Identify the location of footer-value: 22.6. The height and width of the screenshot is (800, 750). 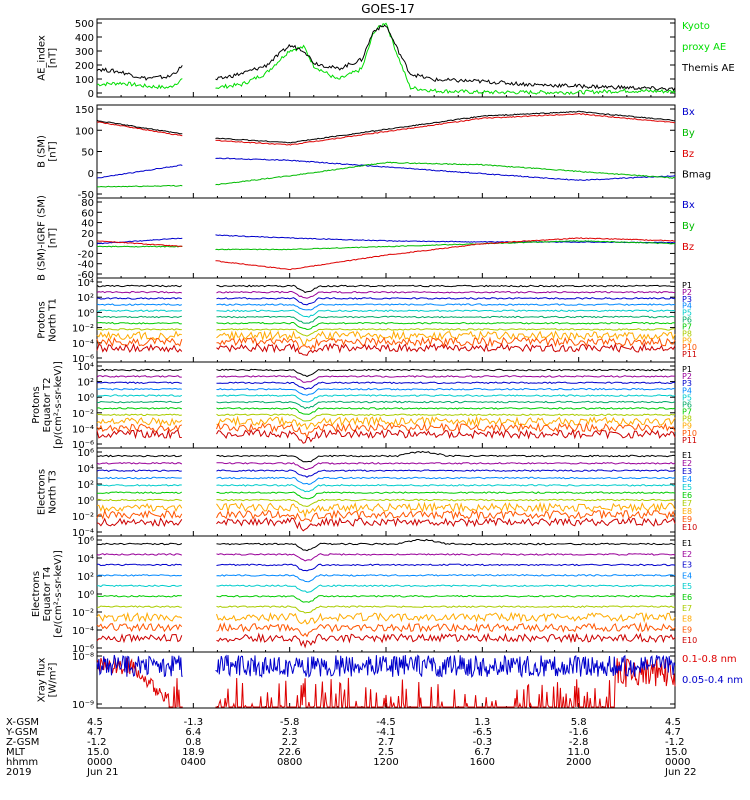
(290, 752).